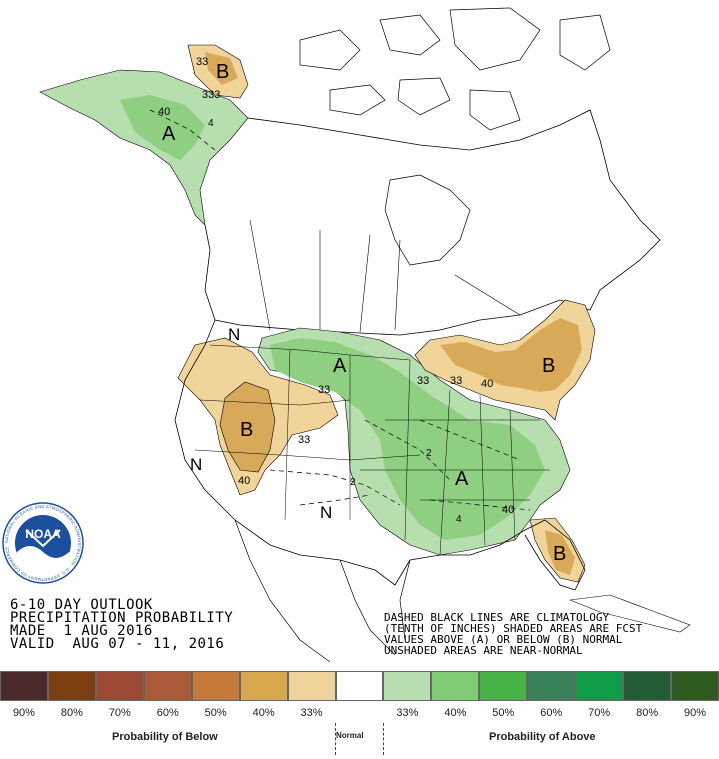  Describe the element at coordinates (497, 617) in the screenshot. I see `notes-line-1: DASHED BLACK LINES ARE CLIMATOLOGY` at that location.